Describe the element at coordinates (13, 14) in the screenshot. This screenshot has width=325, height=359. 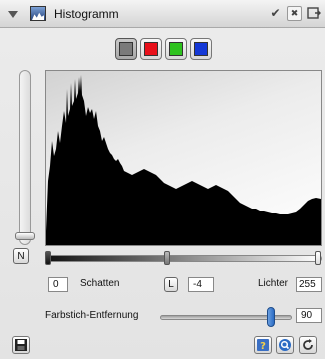
I see `disclosure-triangle-icon` at that location.